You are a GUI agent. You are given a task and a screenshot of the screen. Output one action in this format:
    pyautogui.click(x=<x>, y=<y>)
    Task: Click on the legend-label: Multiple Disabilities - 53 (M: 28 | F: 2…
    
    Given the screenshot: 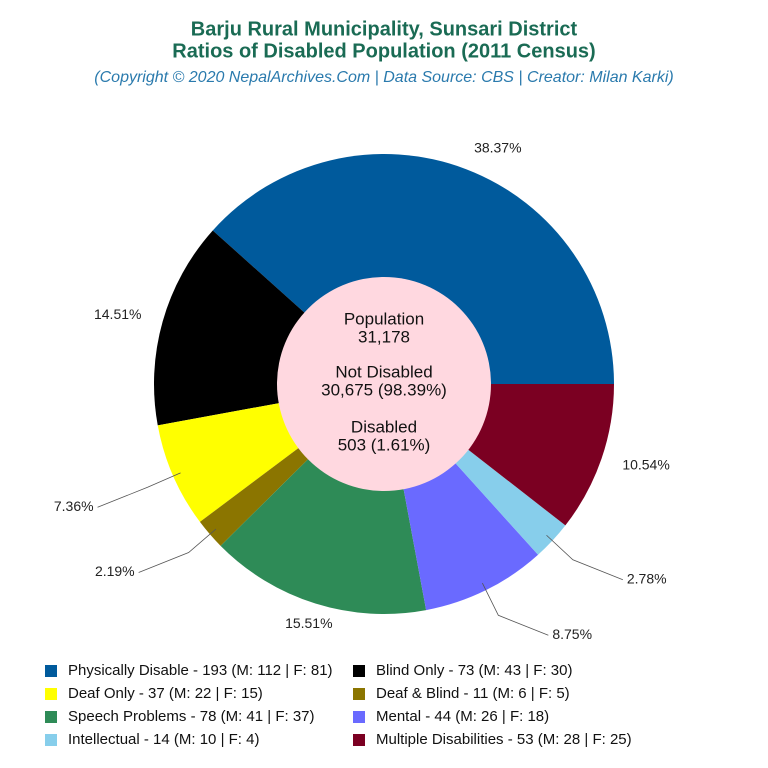 What is the action you would take?
    pyautogui.click(x=504, y=739)
    